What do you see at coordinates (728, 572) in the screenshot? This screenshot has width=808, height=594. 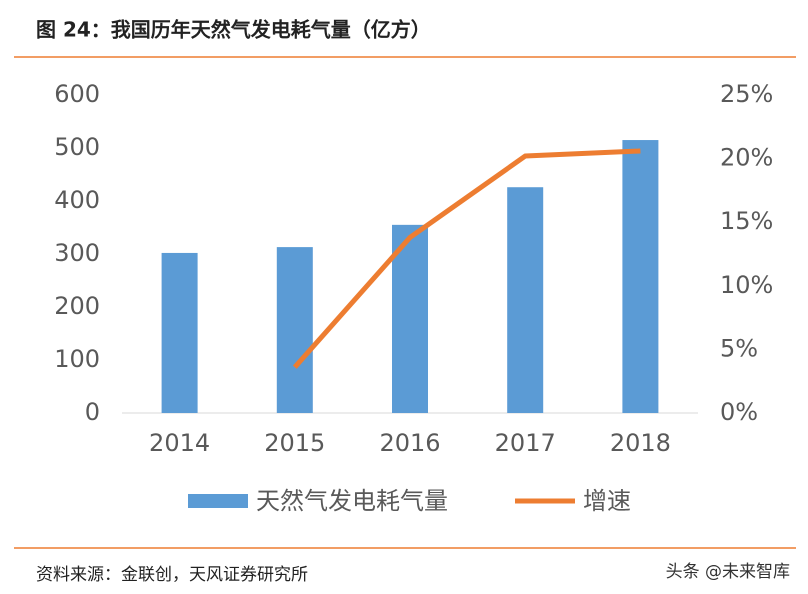 I see `watermark: 头条 @未来智库` at bounding box center [728, 572].